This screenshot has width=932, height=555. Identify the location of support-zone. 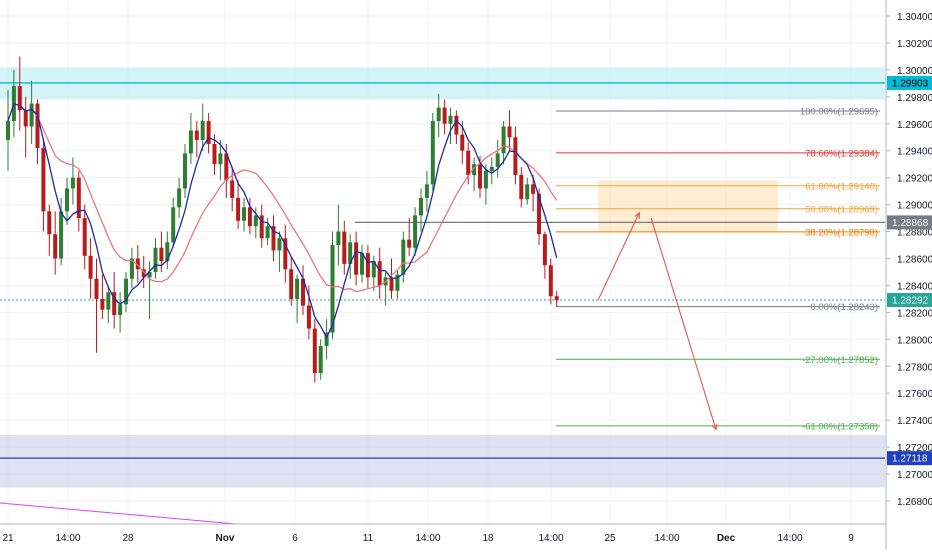
(442, 461).